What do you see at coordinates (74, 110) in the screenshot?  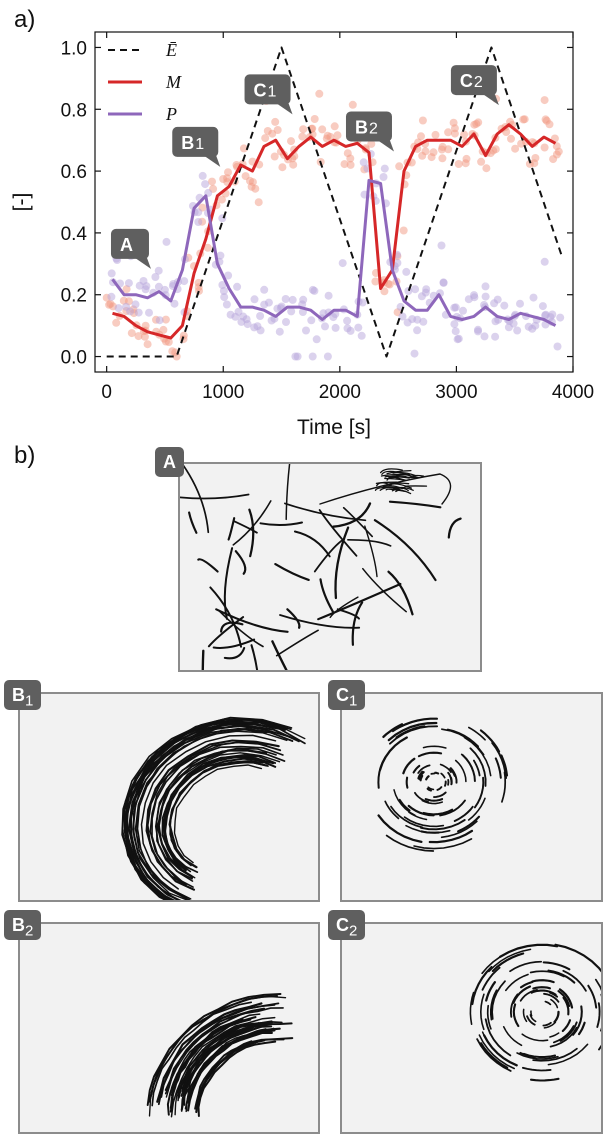 I see `y-tick-label: 0.8` at bounding box center [74, 110].